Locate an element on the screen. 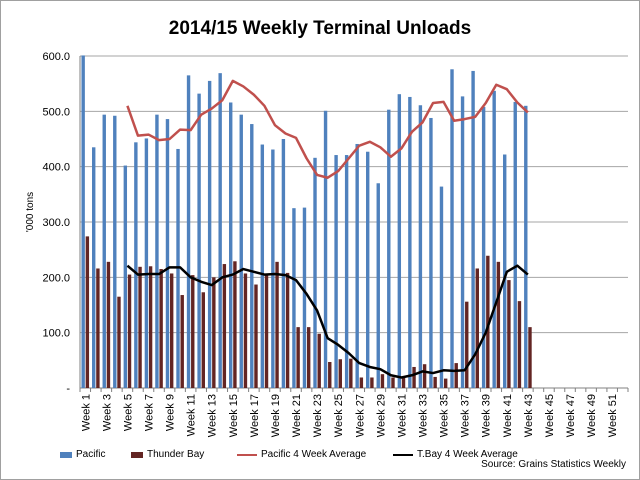  y-tick-label: 500.0 is located at coordinates (56, 112).